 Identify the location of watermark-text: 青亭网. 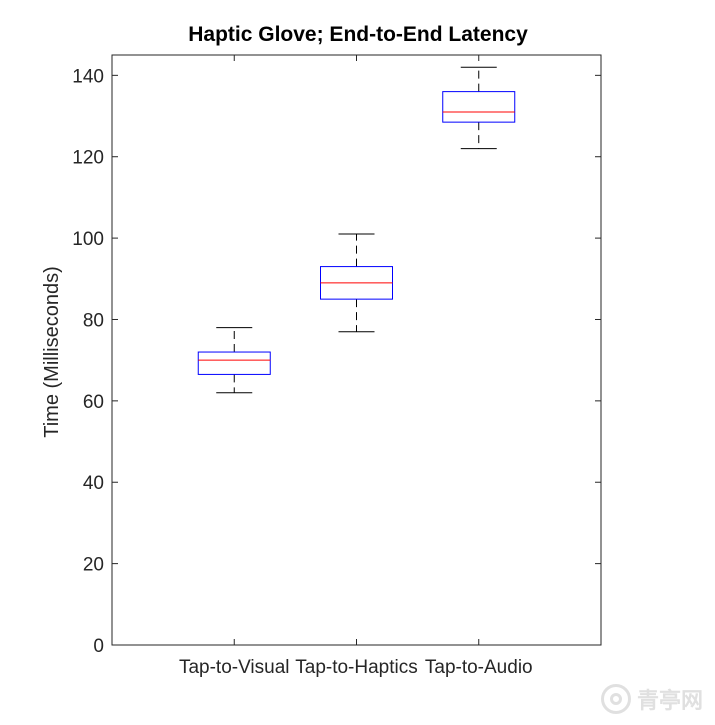
(669, 701).